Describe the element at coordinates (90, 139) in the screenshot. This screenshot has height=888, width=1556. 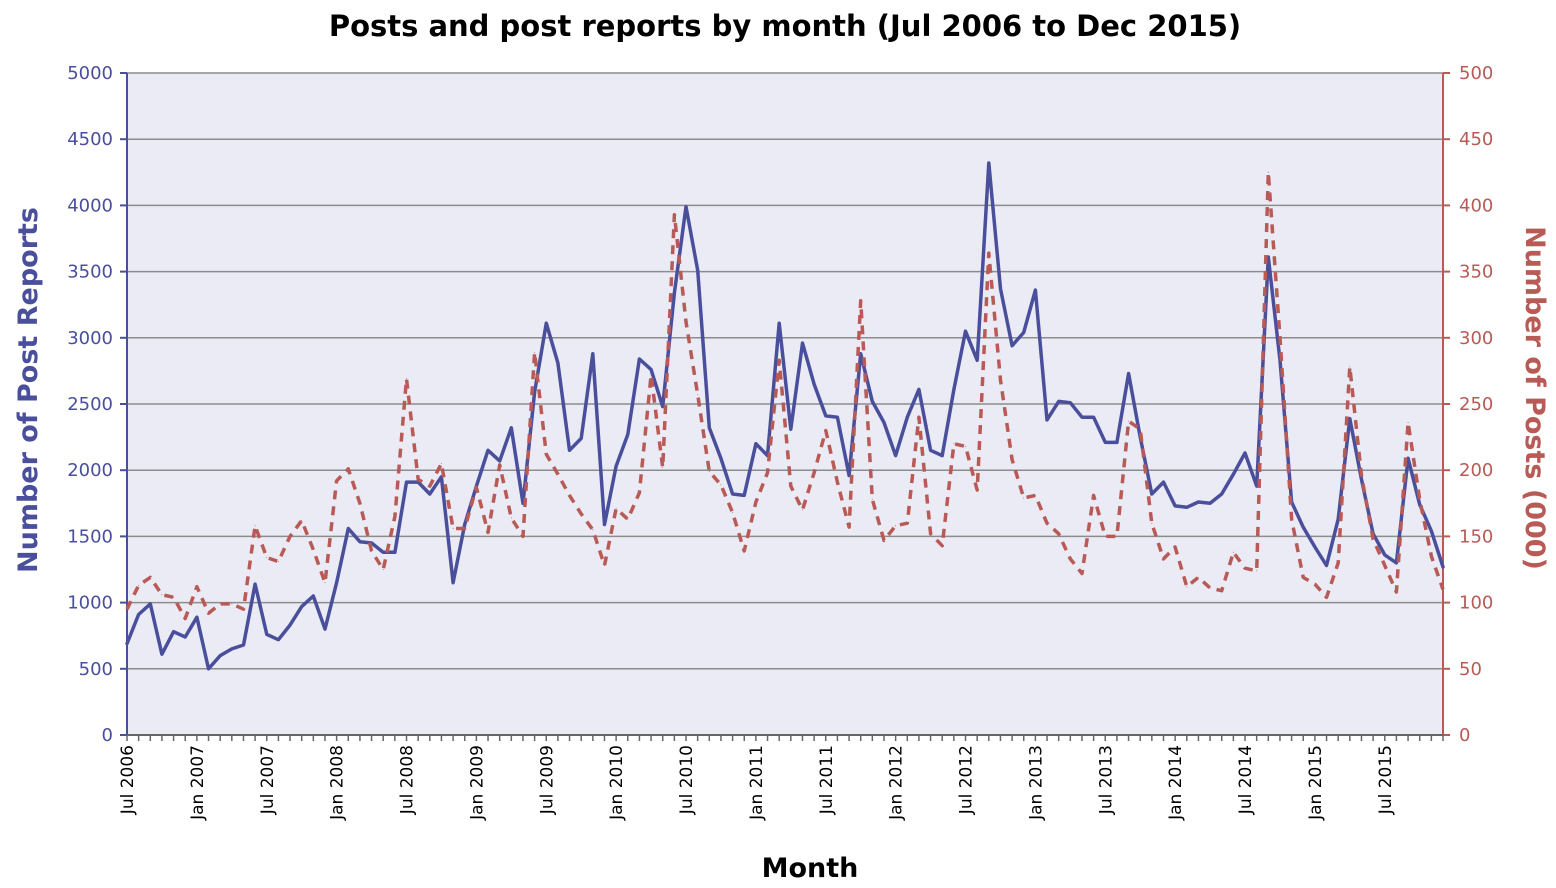
I see `left-y-tick-label: 4500` at that location.